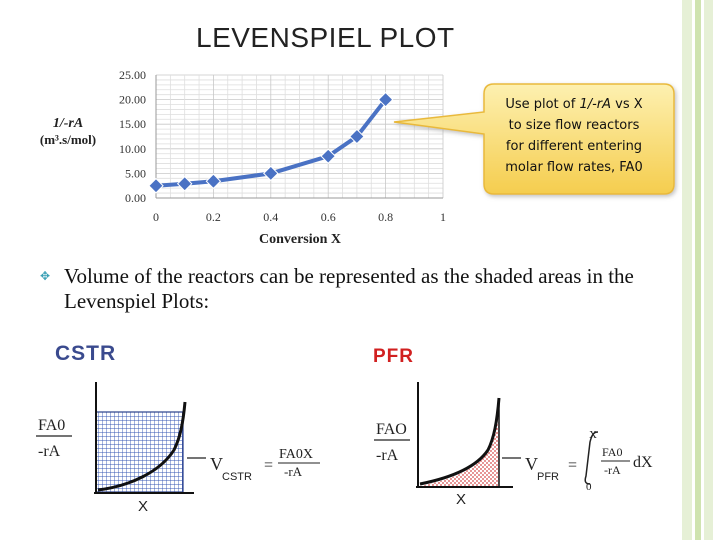  Describe the element at coordinates (270, 217) in the screenshot. I see `chart-x-tick-label: 0.4` at that location.